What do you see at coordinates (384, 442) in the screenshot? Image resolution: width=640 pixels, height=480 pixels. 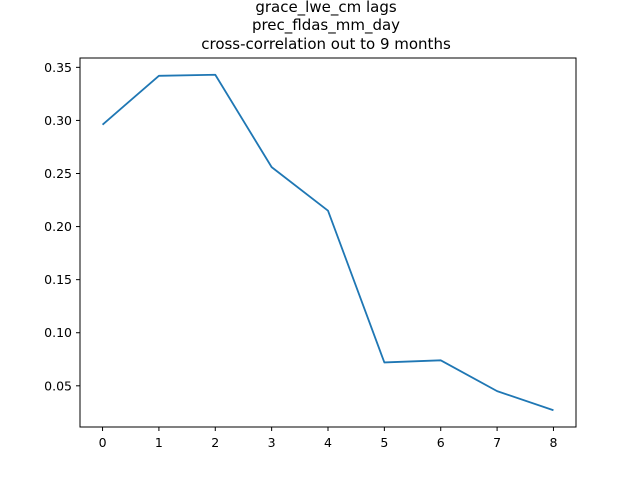 I see `x-tick-label: 5` at bounding box center [384, 442].